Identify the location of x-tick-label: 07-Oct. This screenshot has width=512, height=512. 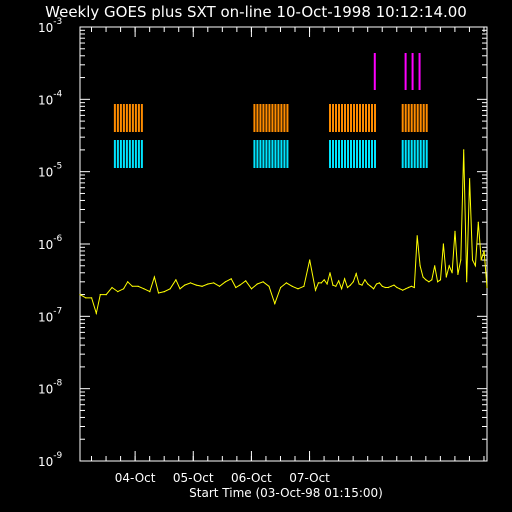
(309, 478).